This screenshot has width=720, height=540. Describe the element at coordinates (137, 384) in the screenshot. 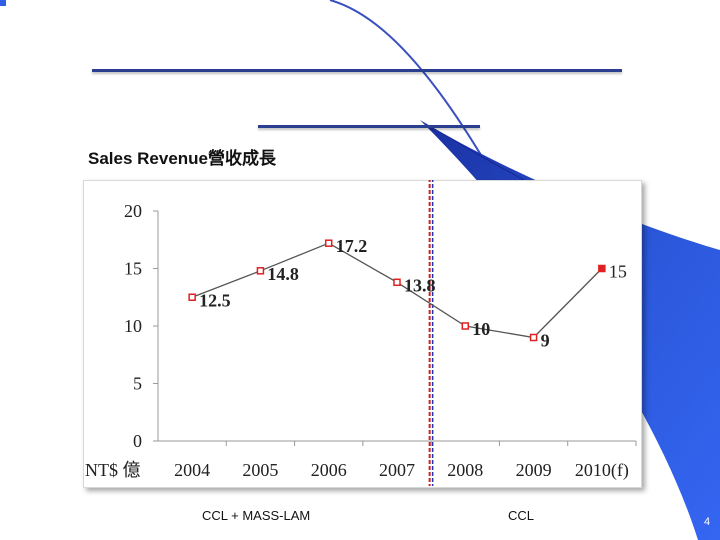

I see `y-tick-label: 5` at that location.